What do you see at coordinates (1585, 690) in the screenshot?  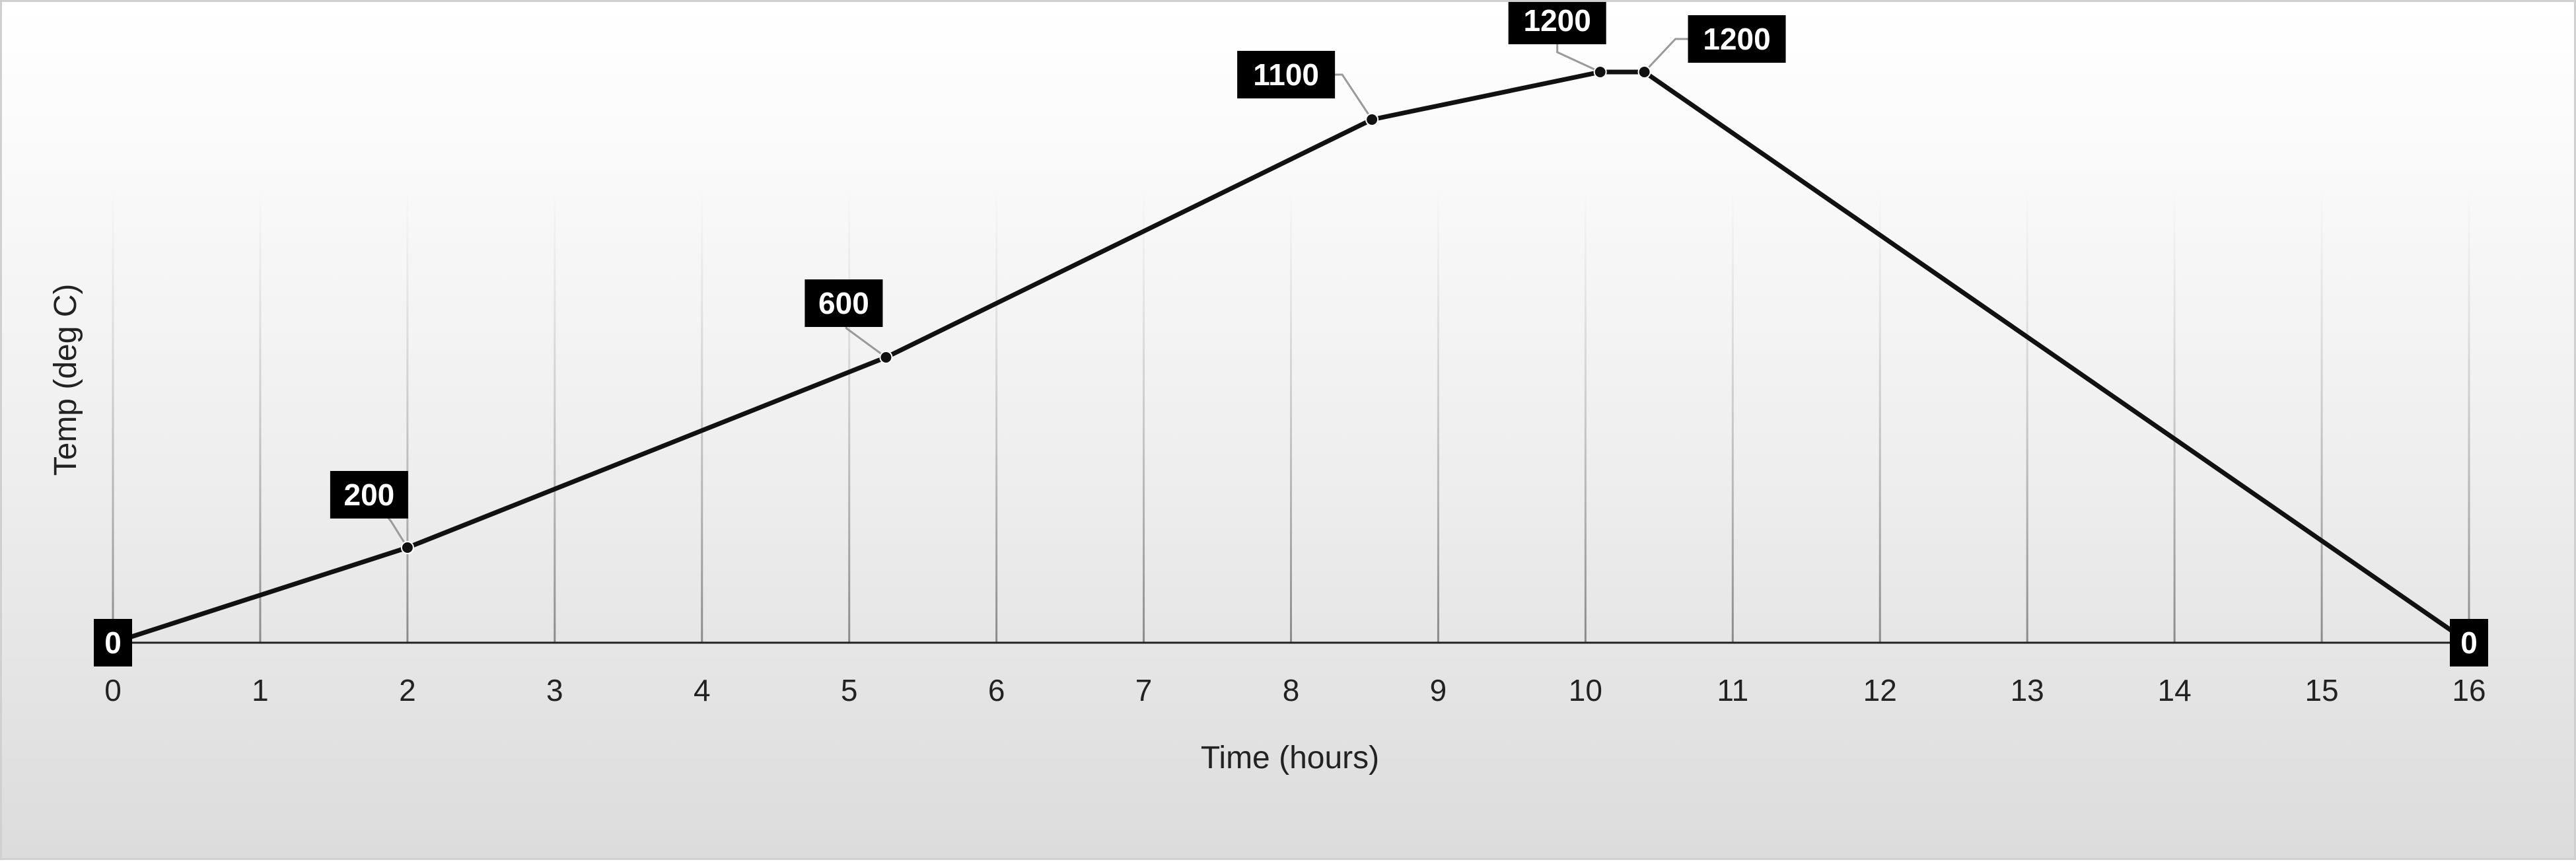 I see `x-tick-label: 10` at bounding box center [1585, 690].